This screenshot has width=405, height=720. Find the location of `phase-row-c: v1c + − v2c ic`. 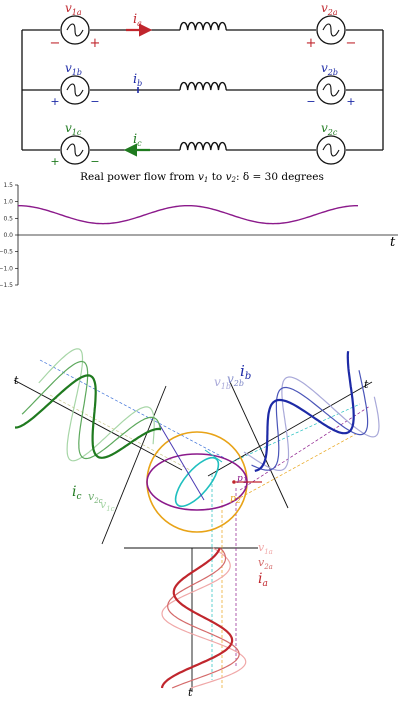

phase-row-c: v1c + − v2c ic is located at coordinates (202, 144).